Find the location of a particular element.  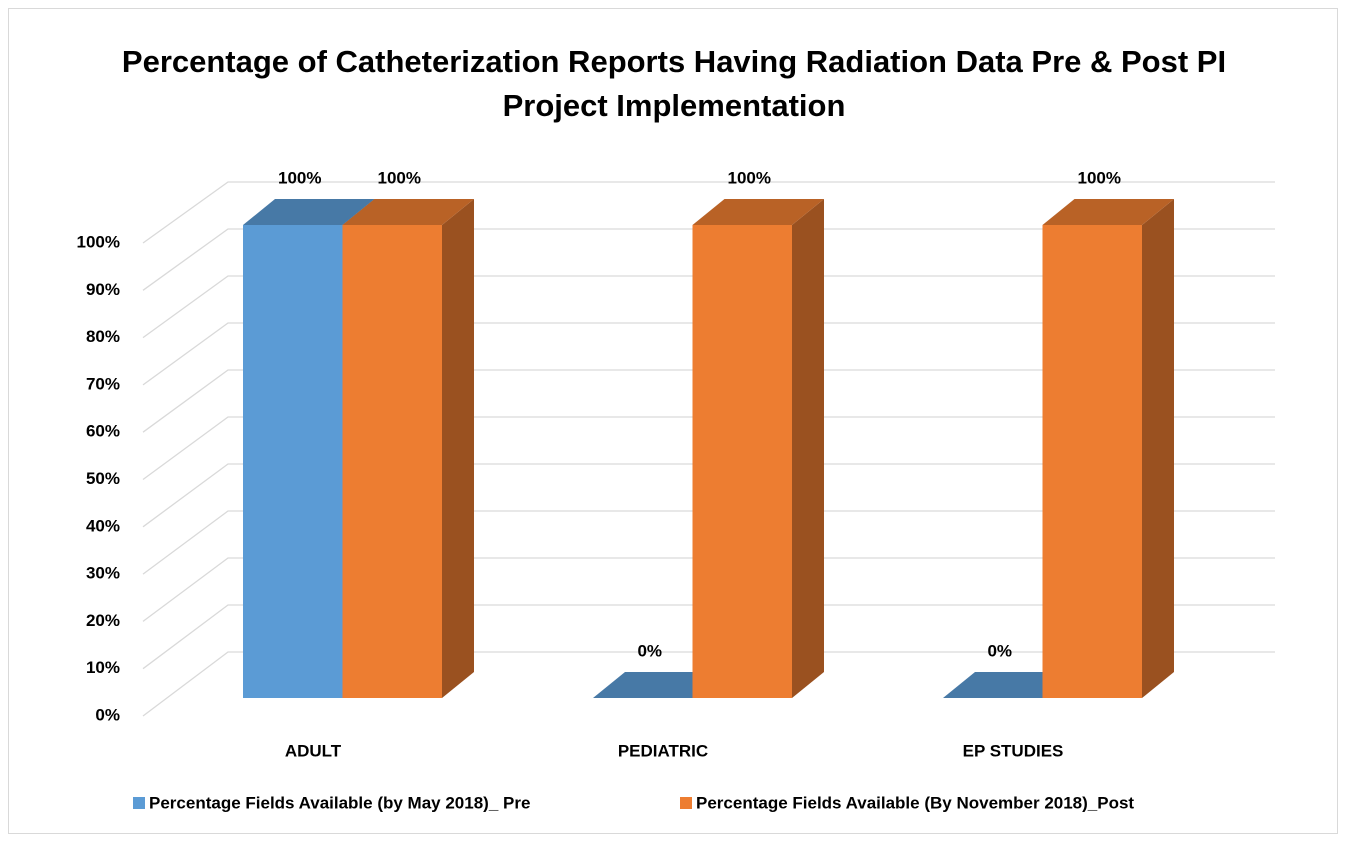

y-tick-label: 30% is located at coordinates (103, 573).